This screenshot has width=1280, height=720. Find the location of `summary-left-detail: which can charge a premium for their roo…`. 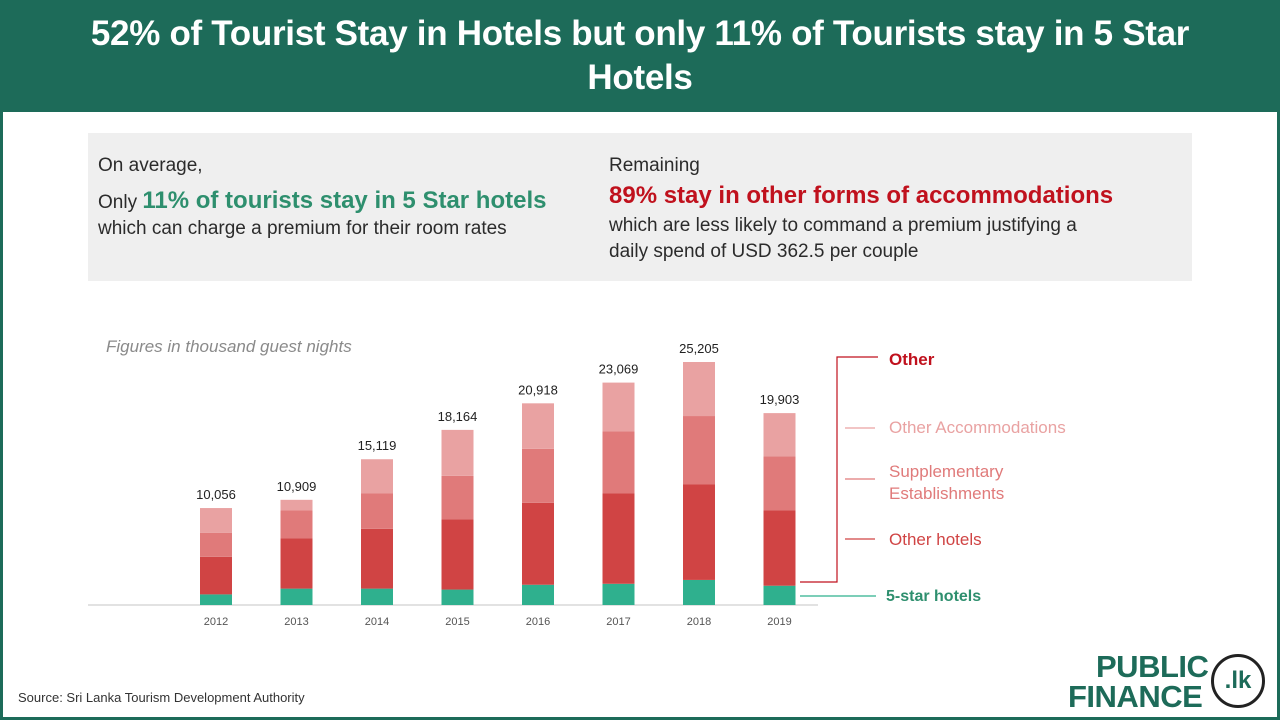

summary-left-detail: which can charge a premium for their roo… is located at coordinates (302, 228).